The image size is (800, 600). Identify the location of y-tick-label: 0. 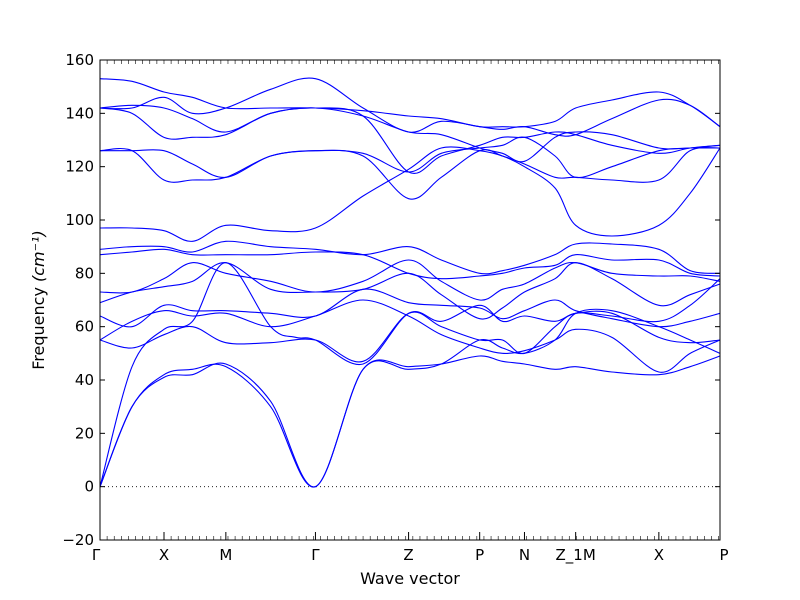
(89, 487).